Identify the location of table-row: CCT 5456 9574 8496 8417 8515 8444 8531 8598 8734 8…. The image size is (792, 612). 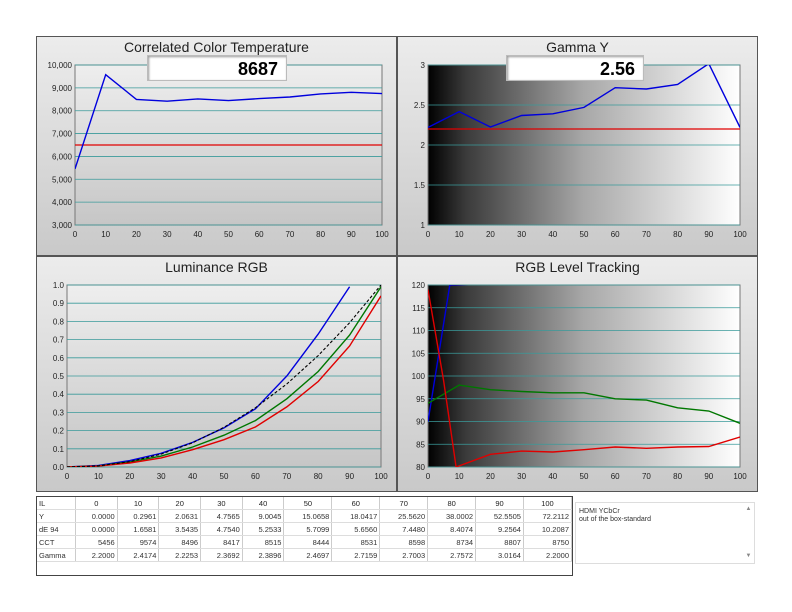
(305, 542).